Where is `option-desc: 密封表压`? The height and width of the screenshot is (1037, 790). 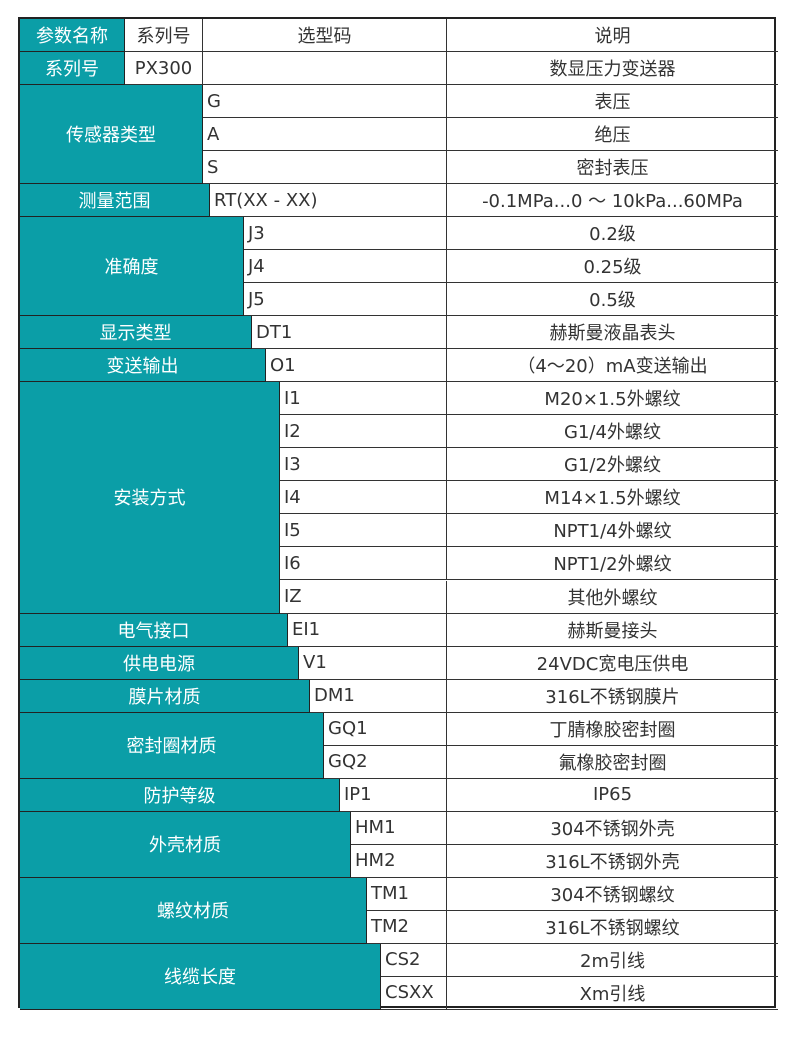 option-desc: 密封表压 is located at coordinates (612, 168).